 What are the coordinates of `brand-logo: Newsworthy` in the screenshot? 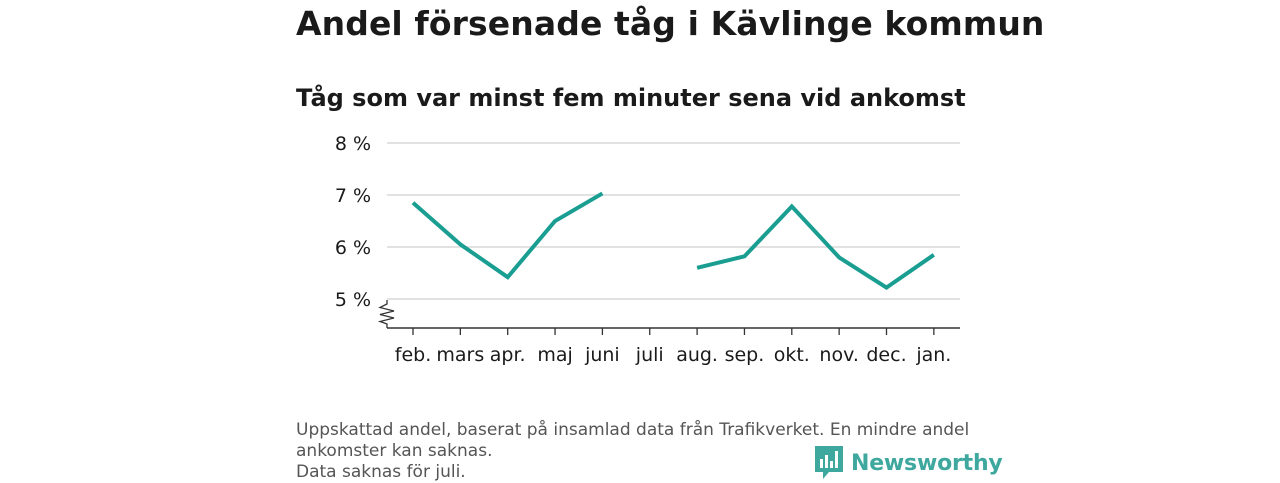 It's located at (909, 463).